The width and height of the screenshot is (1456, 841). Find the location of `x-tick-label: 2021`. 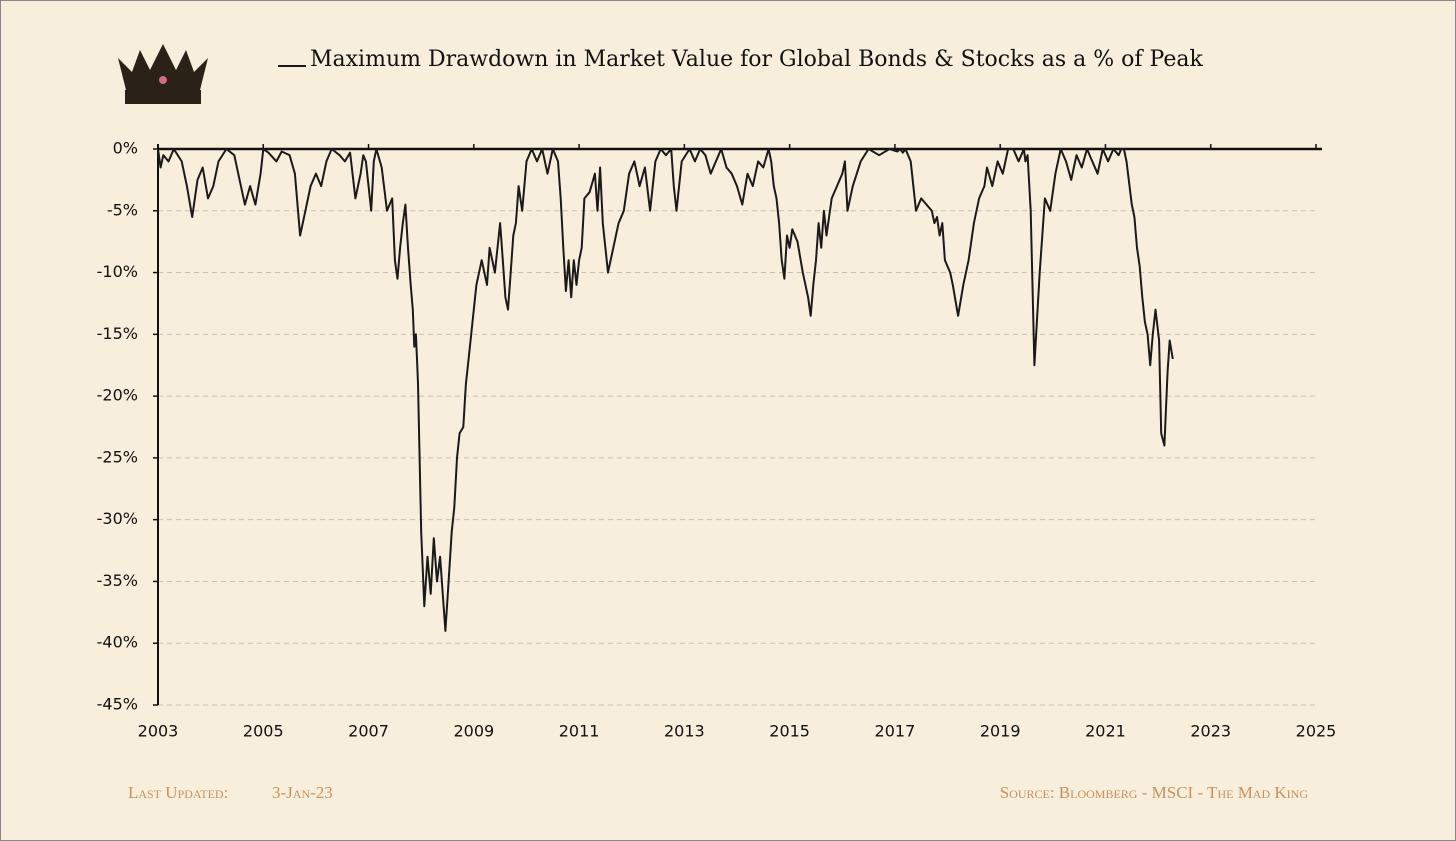

x-tick-label: 2021 is located at coordinates (1105, 731).